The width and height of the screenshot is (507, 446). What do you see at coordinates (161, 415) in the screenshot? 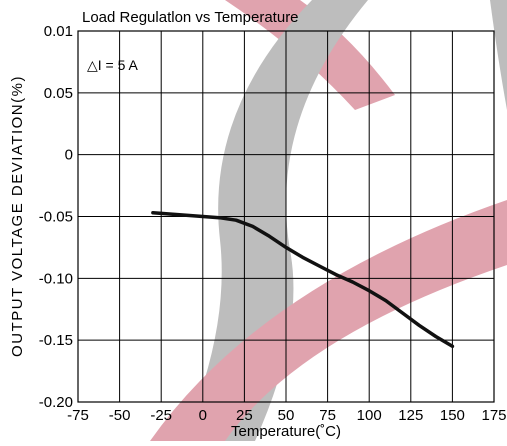
I see `x-tick-label: -25` at bounding box center [161, 415].